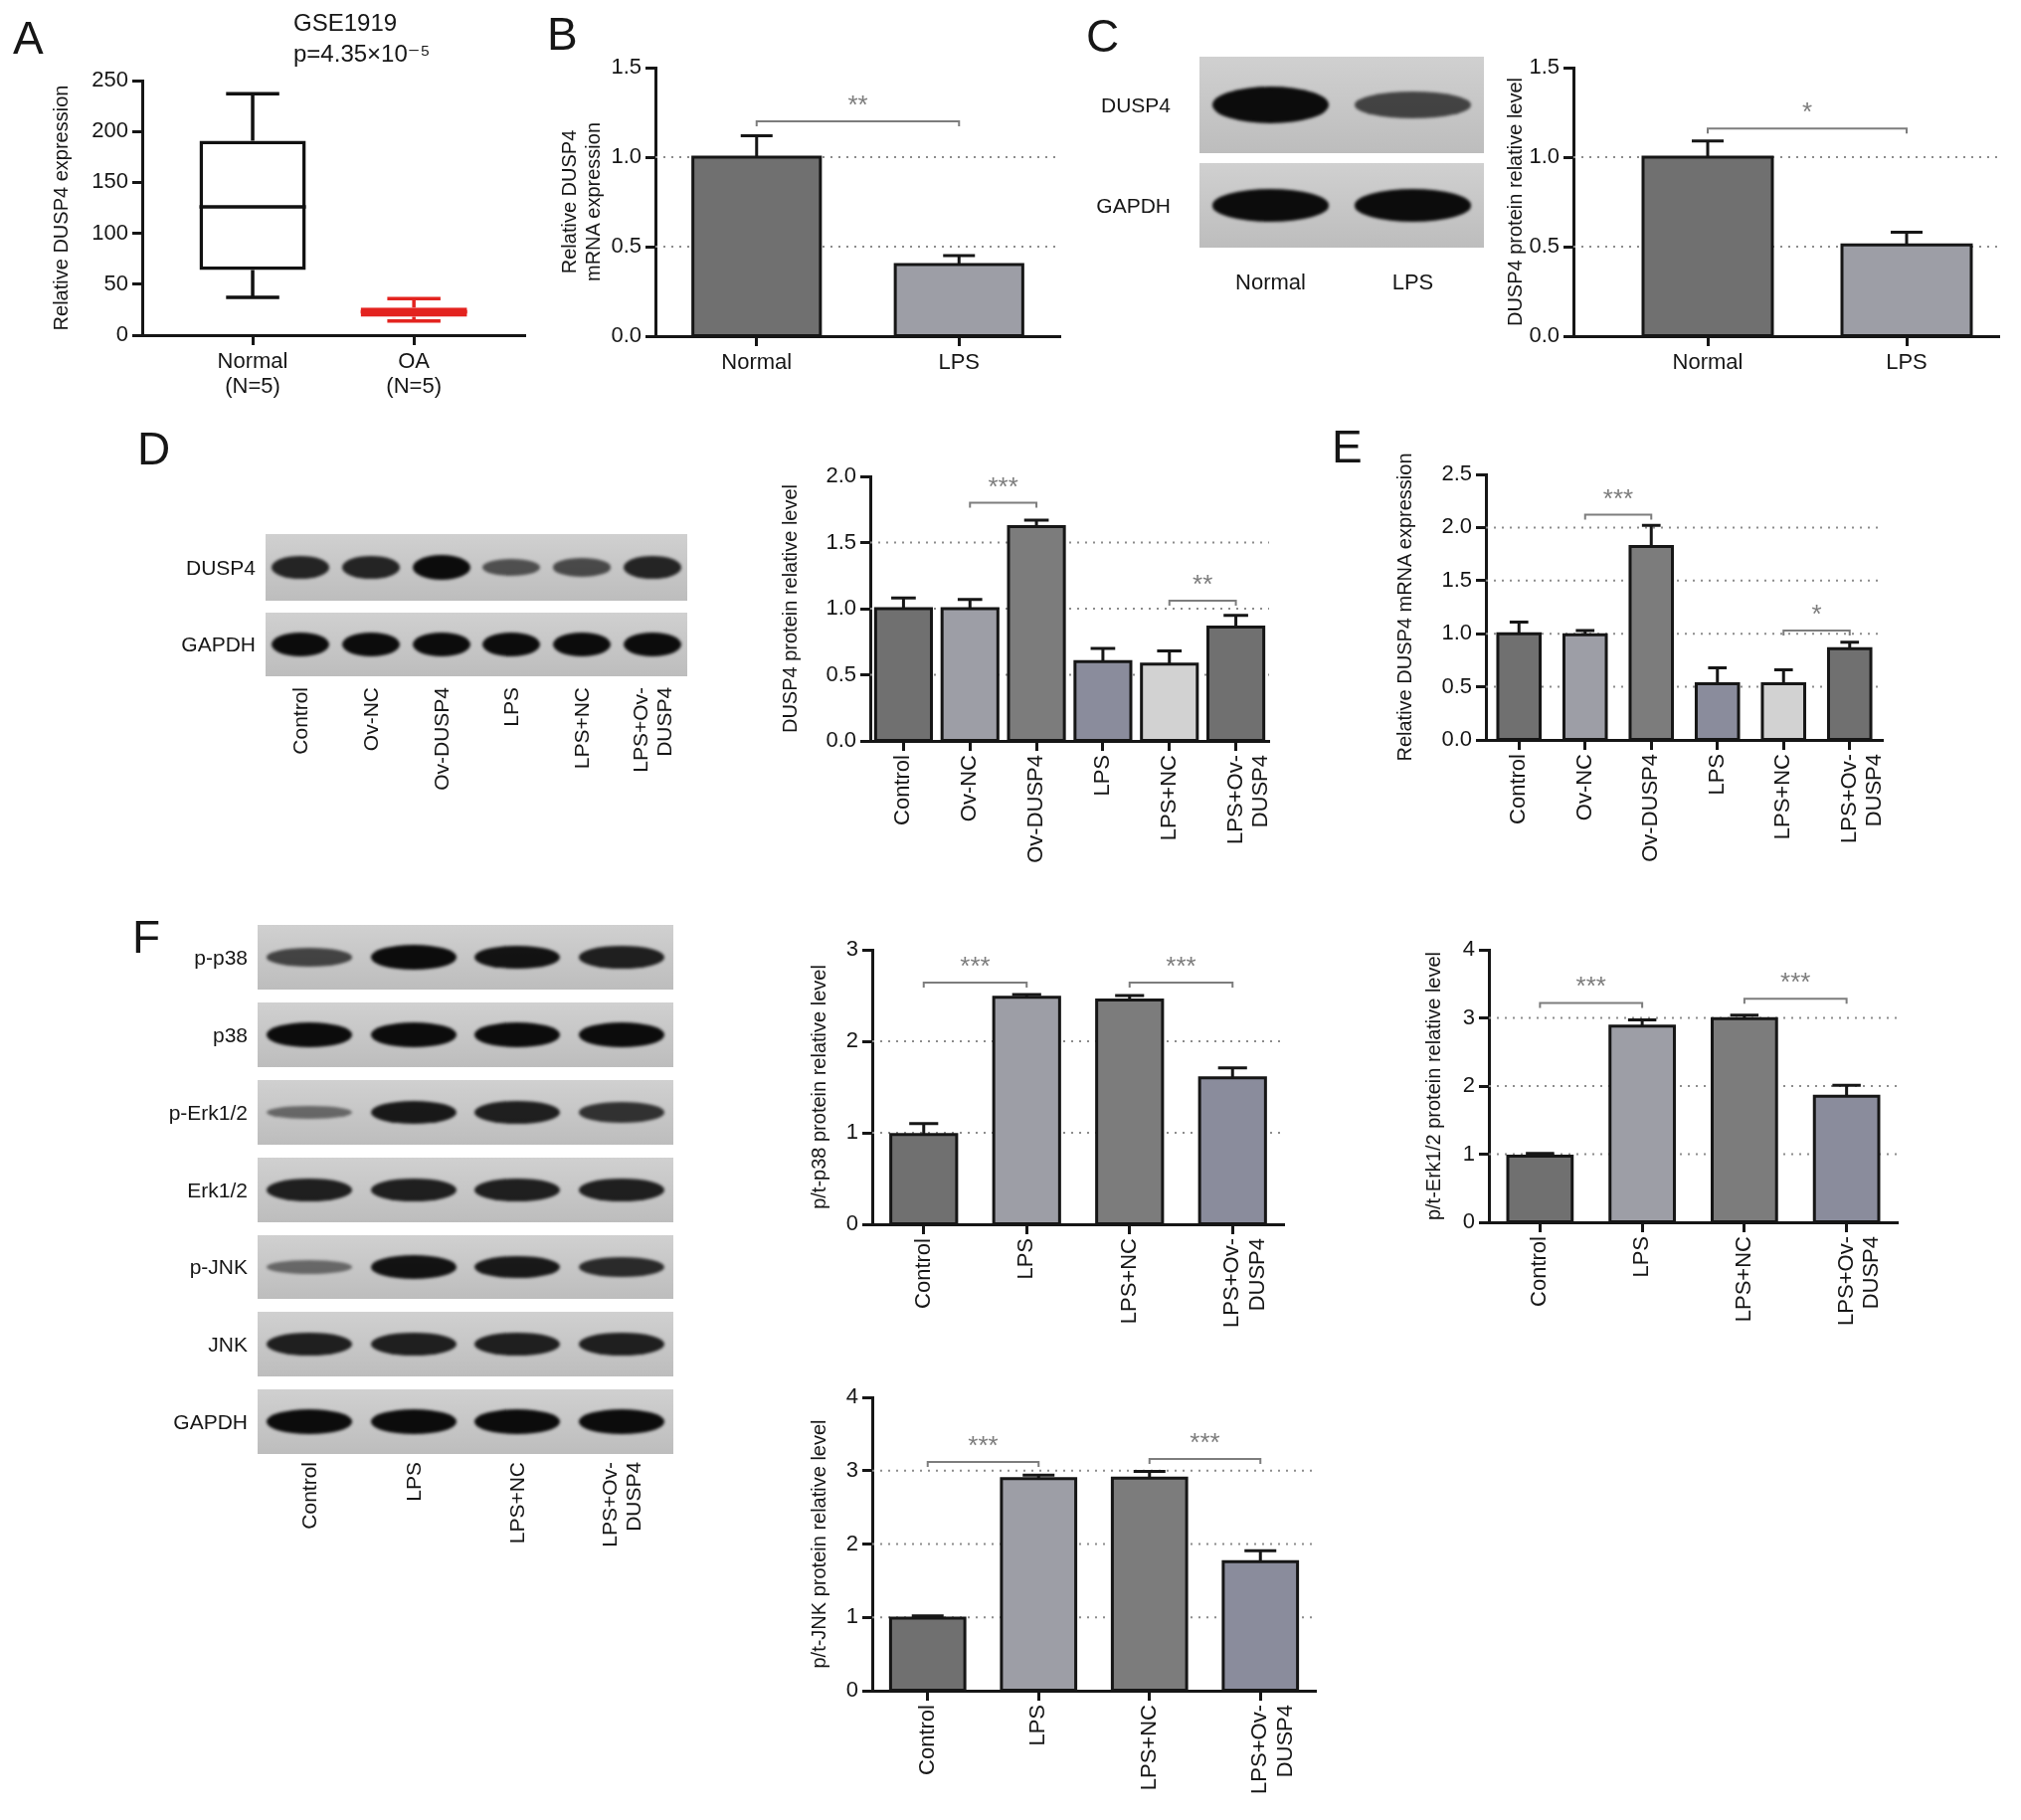  Describe the element at coordinates (517, 1503) in the screenshot. I see `category-label: LPS+NC` at that location.